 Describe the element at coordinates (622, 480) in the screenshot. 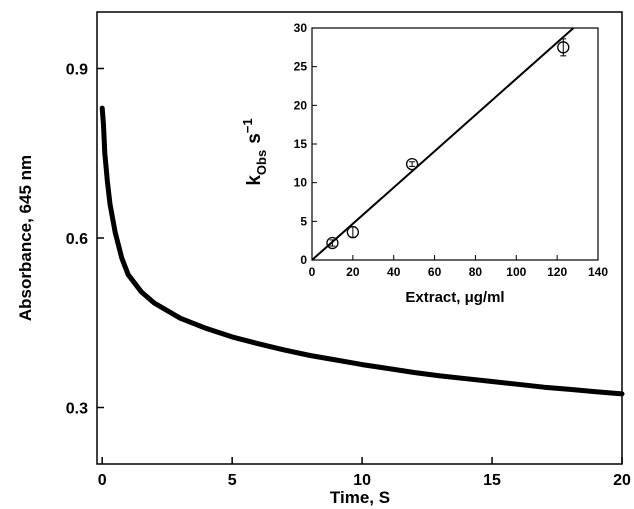

I see `main-x-tick-label: 20` at that location.